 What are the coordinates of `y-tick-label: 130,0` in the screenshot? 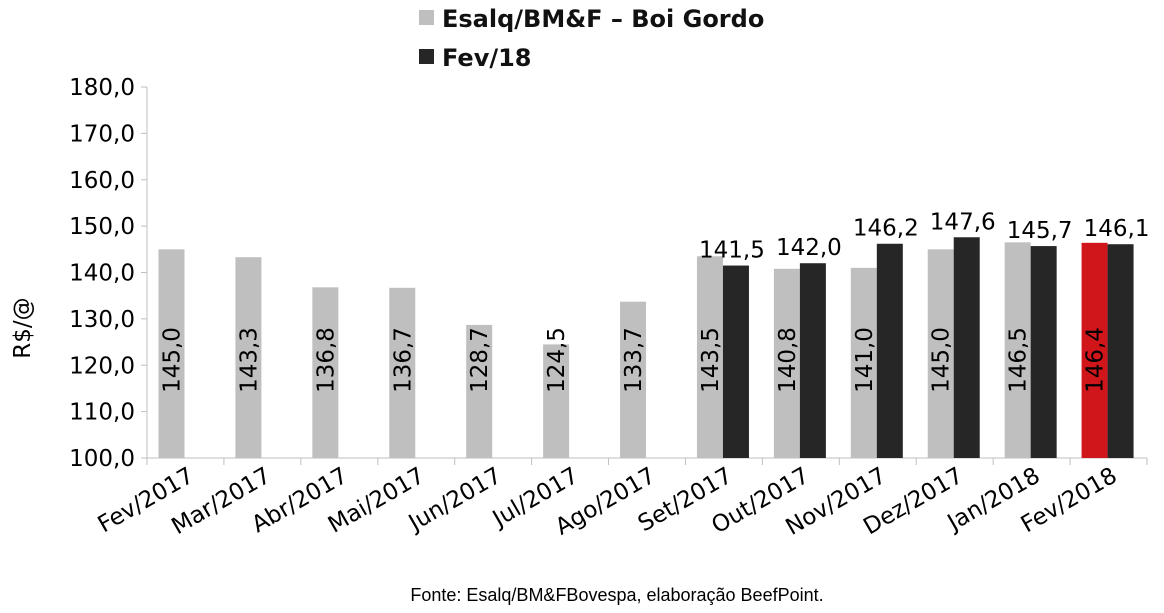 It's located at (102, 320).